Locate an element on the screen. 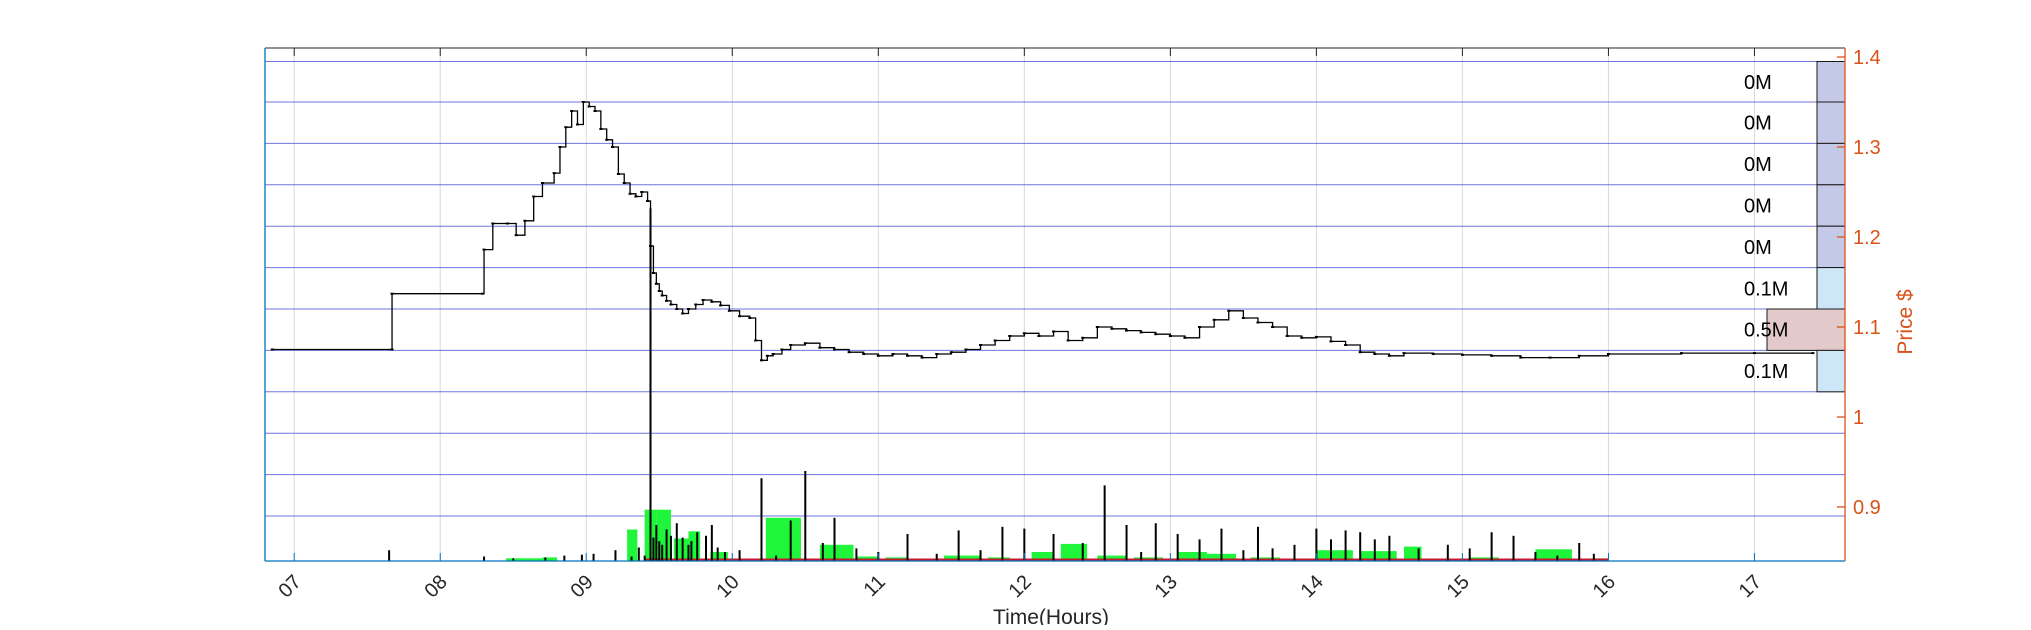 The width and height of the screenshot is (2031, 630). y-tick-label: 1 is located at coordinates (1858, 418).